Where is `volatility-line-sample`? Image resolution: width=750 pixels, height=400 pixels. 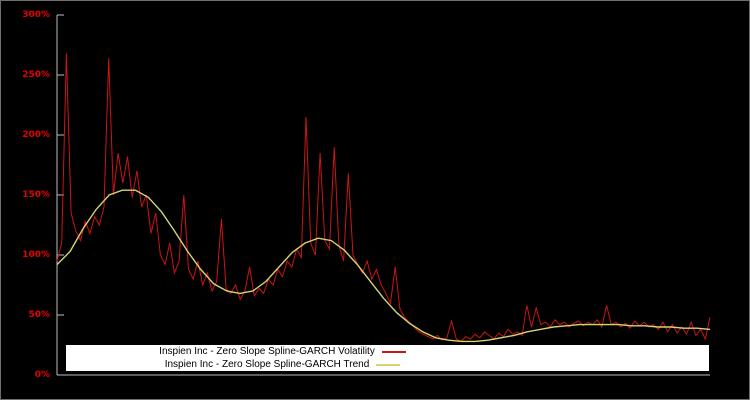 volatility-line-sample is located at coordinates (393, 351).